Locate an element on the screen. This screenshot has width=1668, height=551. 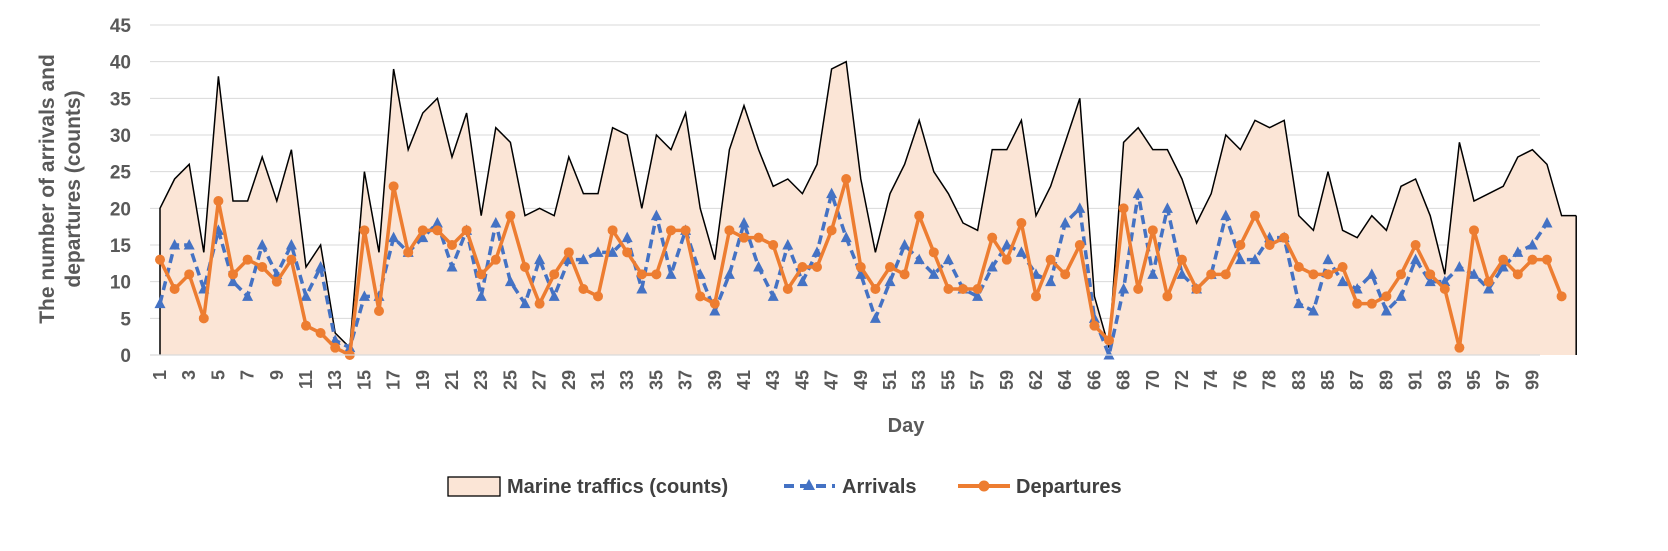
y-tick-label: 45 is located at coordinates (121, 26).